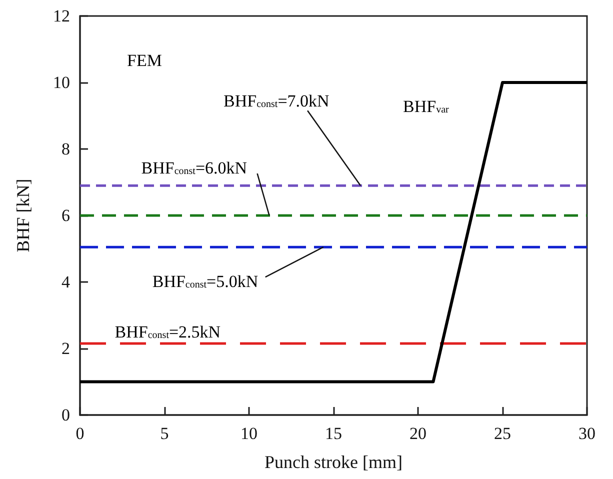 The image size is (613, 479). I want to click on x-tick-label: 30, so click(587, 433).